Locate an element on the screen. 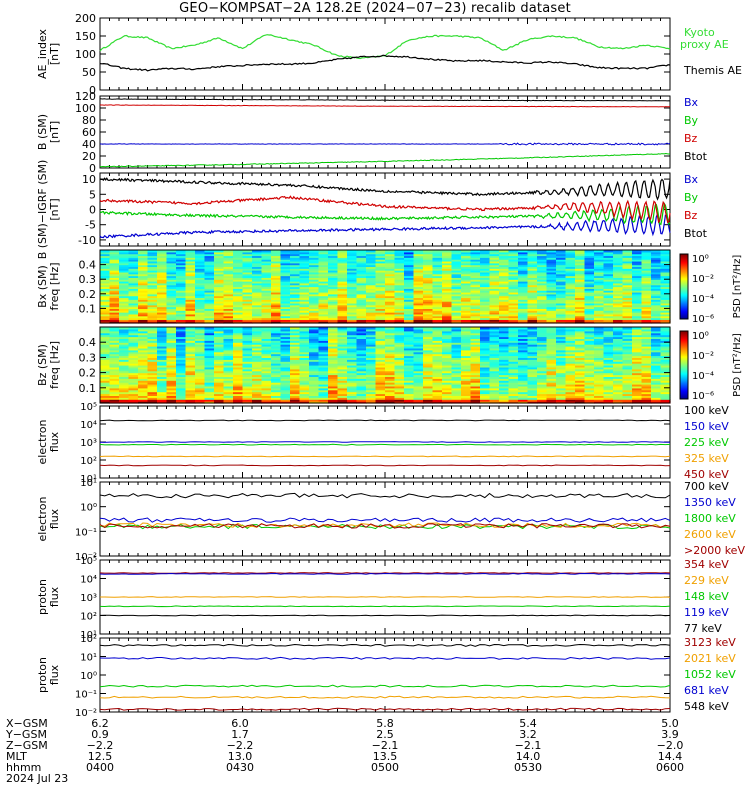 This screenshot has height=800, width=750. panel-frame is located at coordinates (385, 286).